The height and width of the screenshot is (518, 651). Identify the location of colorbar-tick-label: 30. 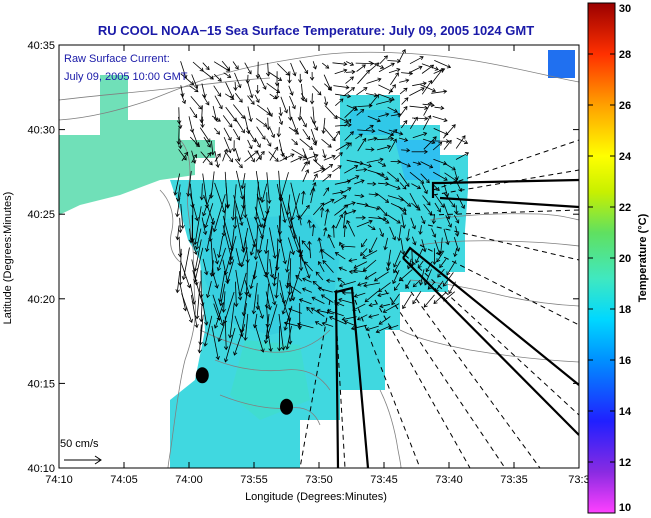
(625, 9).